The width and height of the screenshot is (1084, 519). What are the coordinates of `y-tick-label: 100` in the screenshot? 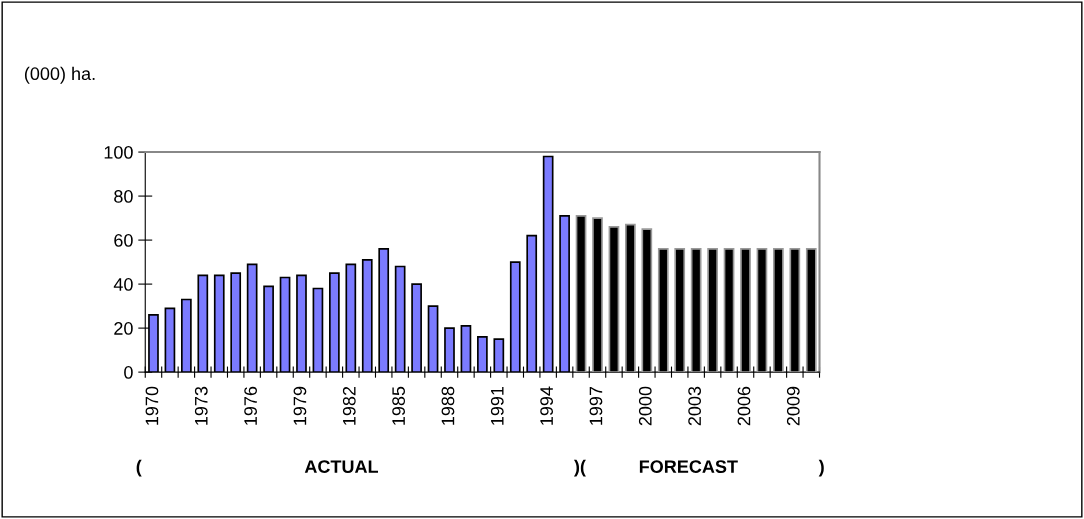 It's located at (118, 152).